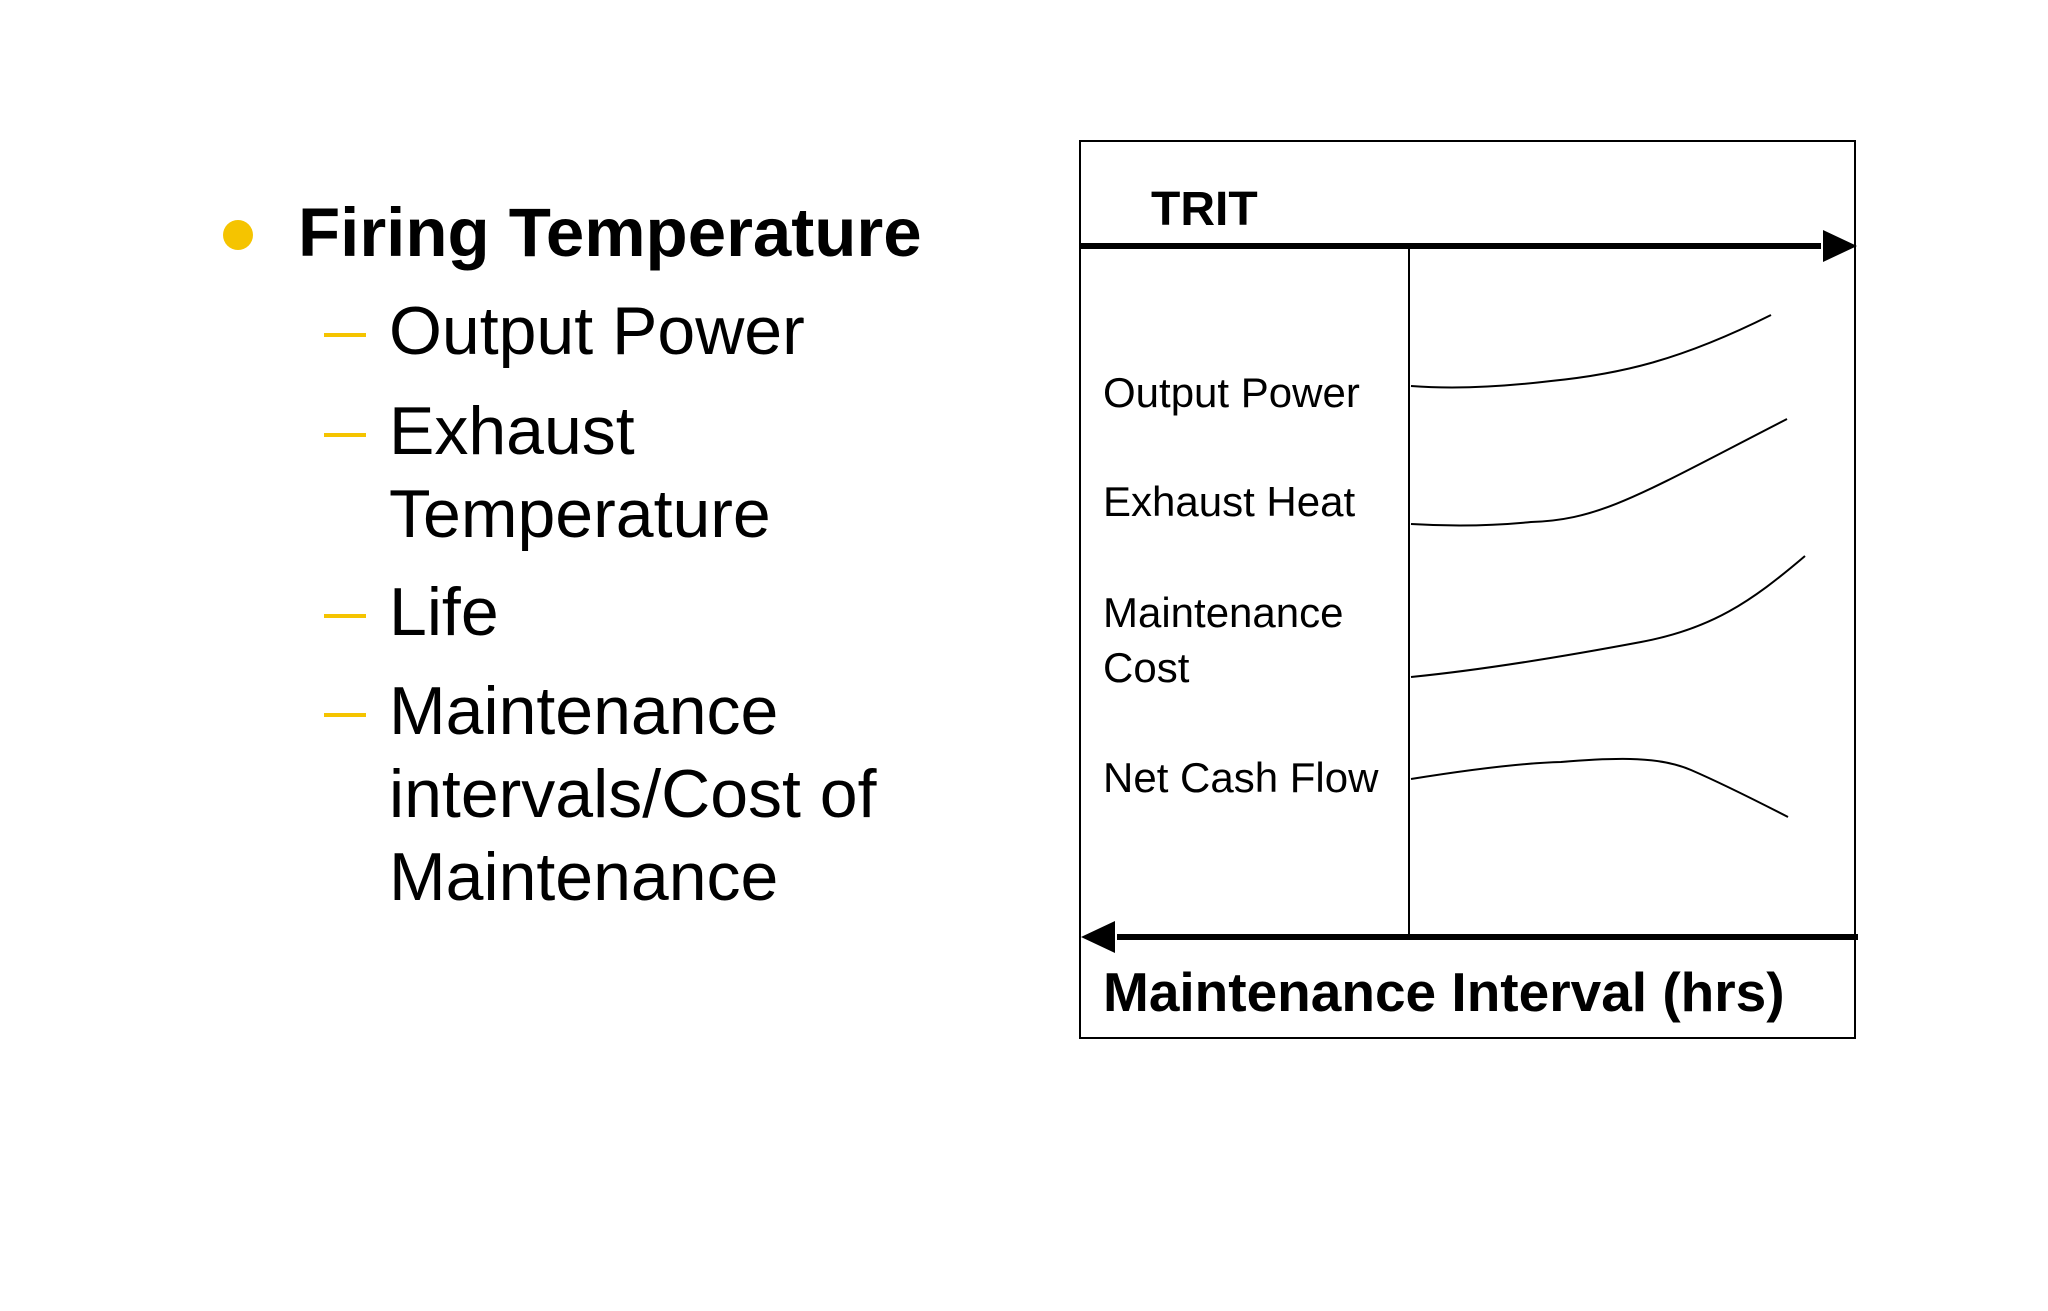 The width and height of the screenshot is (2048, 1311). What do you see at coordinates (597, 331) in the screenshot?
I see `sub-bullet-text: Output Power` at bounding box center [597, 331].